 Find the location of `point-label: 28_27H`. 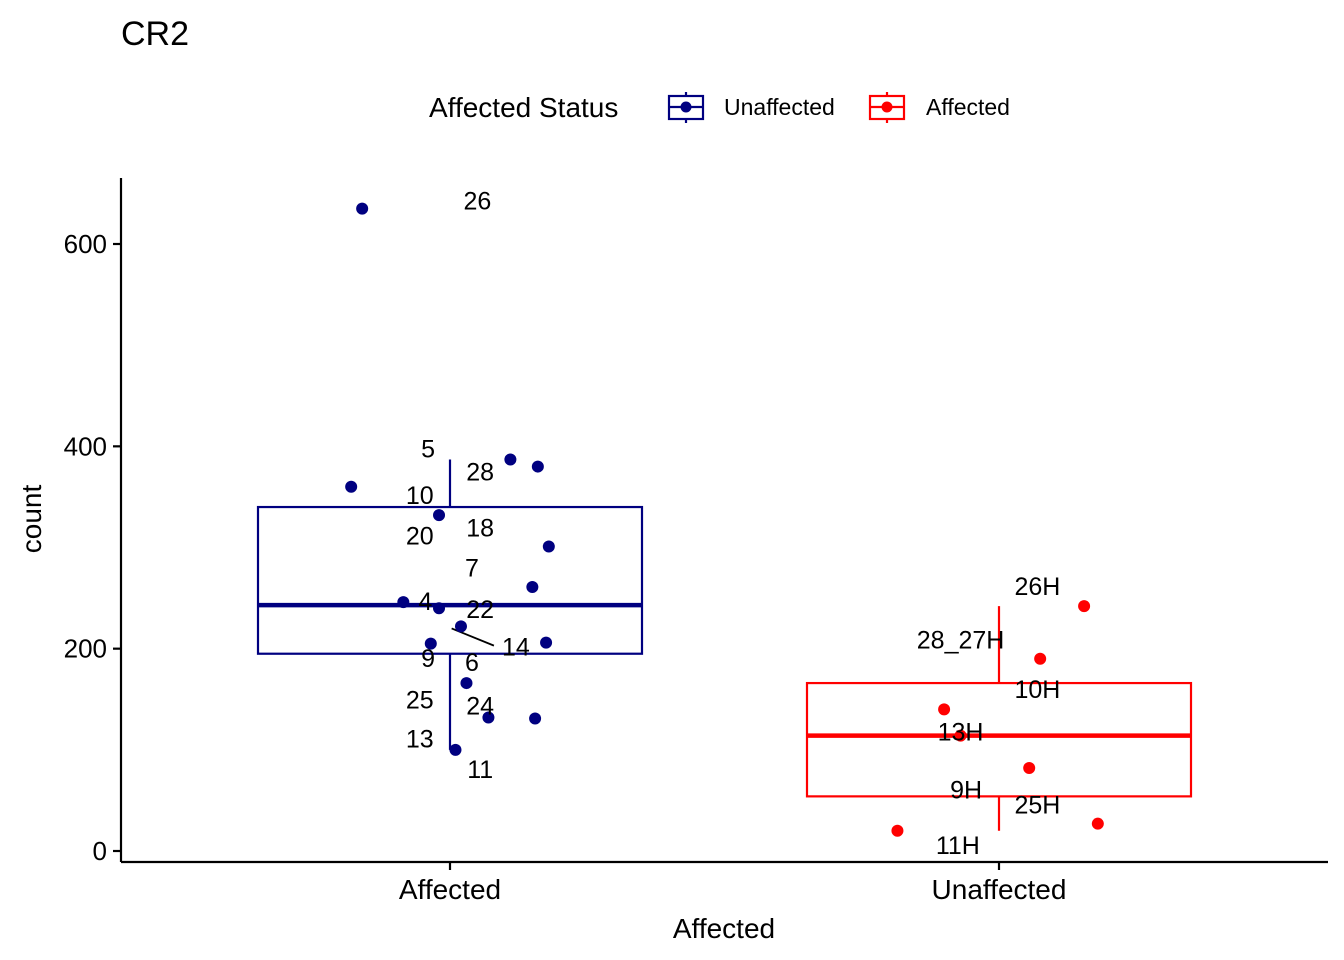

point-label: 28_27H is located at coordinates (961, 641).